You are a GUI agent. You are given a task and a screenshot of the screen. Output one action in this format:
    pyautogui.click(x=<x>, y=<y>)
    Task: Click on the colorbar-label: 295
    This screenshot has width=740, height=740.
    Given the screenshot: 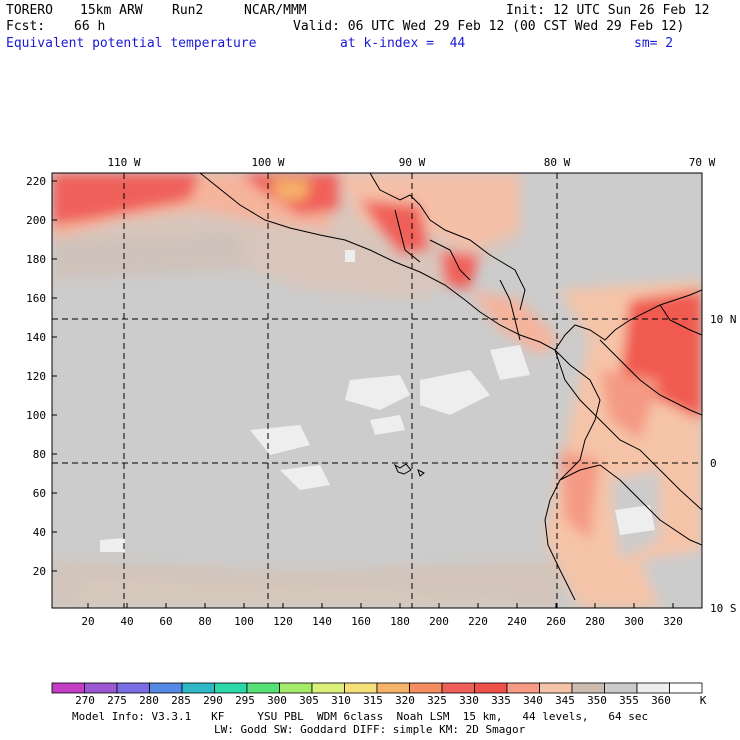 What is the action you would take?
    pyautogui.click(x=245, y=700)
    